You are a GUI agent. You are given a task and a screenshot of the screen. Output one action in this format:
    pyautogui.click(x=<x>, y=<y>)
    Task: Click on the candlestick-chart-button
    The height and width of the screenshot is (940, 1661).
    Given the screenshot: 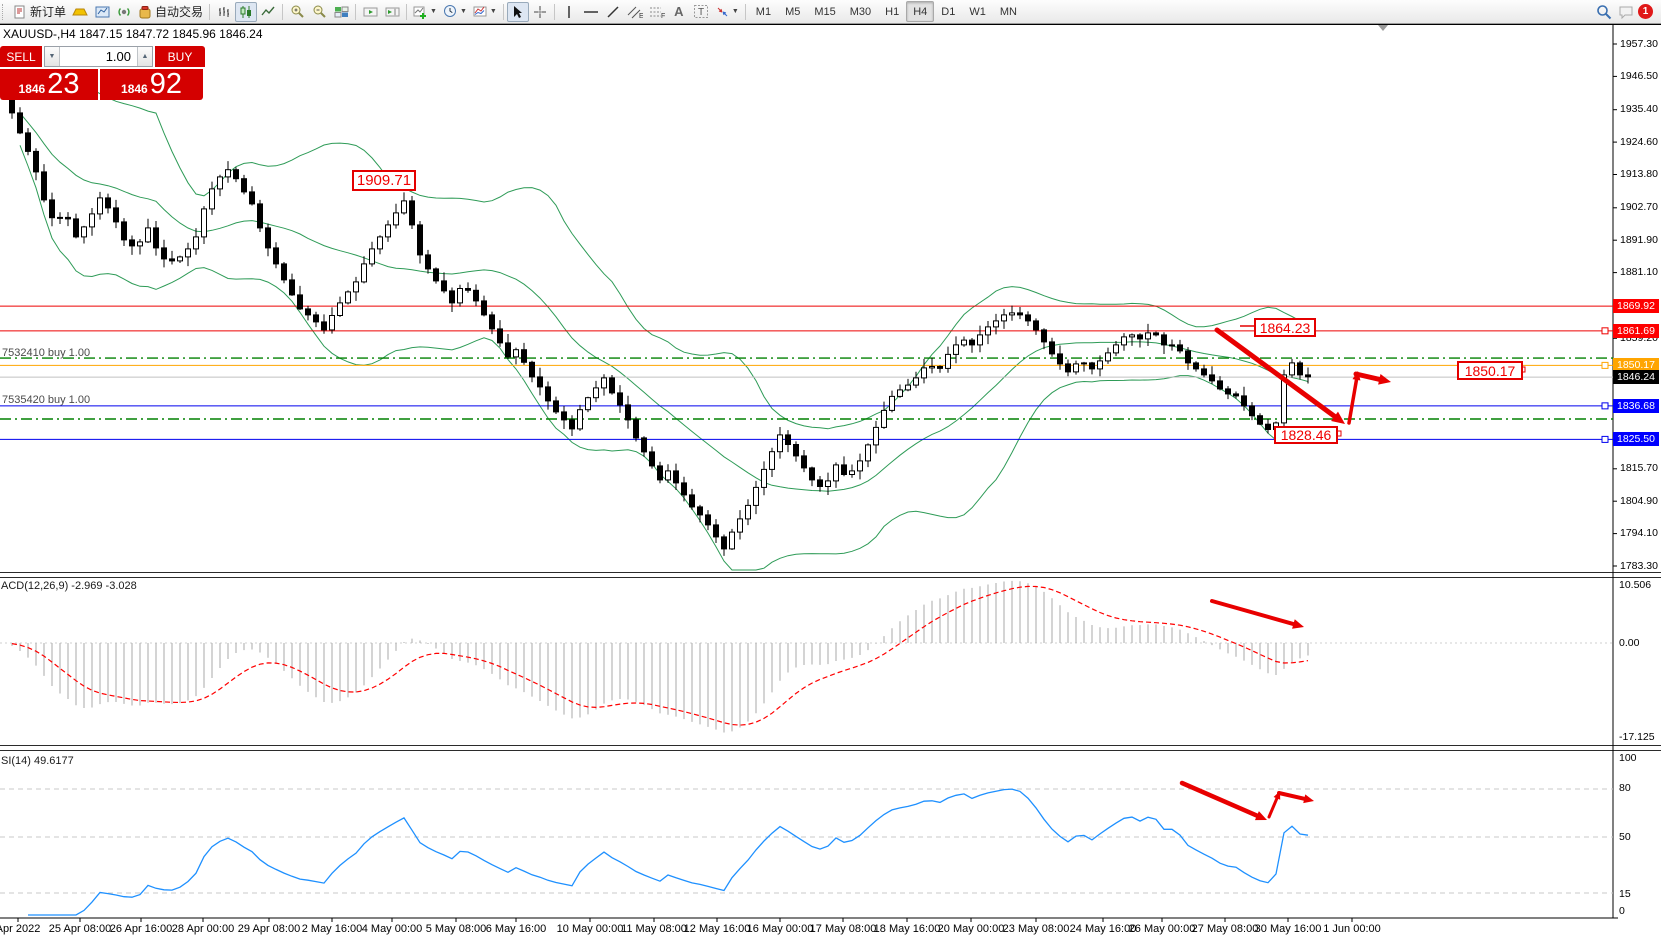 What is the action you would take?
    pyautogui.click(x=246, y=11)
    